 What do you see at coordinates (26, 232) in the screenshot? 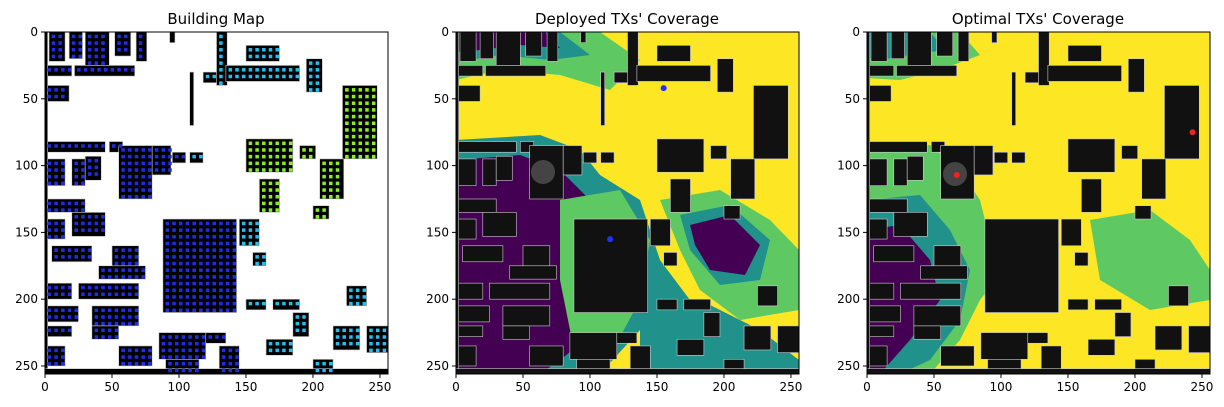
I see `y-tick-label: 150` at bounding box center [26, 232].